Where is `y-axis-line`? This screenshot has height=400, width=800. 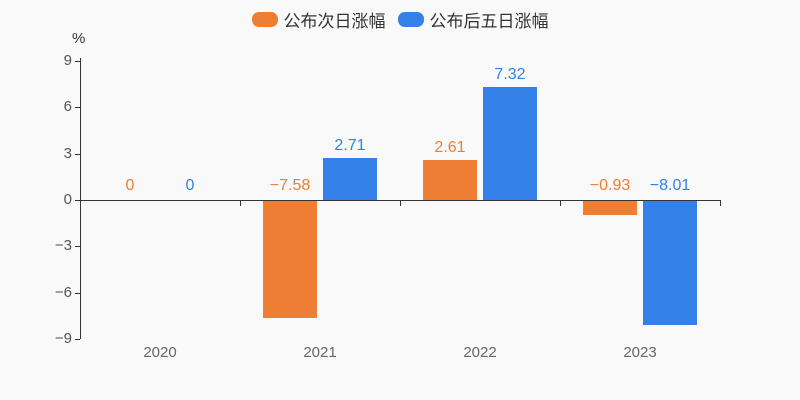
y-axis-line is located at coordinates (80, 198).